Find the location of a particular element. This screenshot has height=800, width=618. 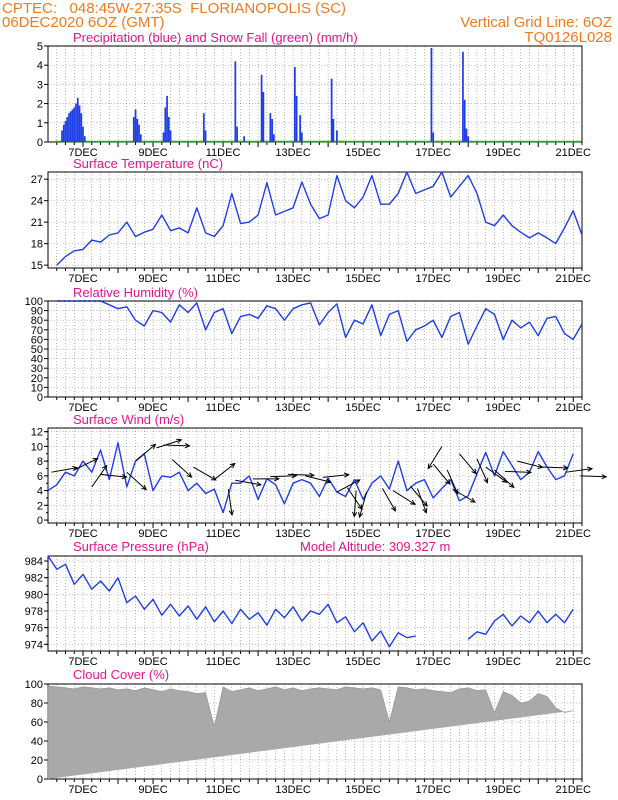

pressure-xtick-label: 15DEC is located at coordinates (363, 662).